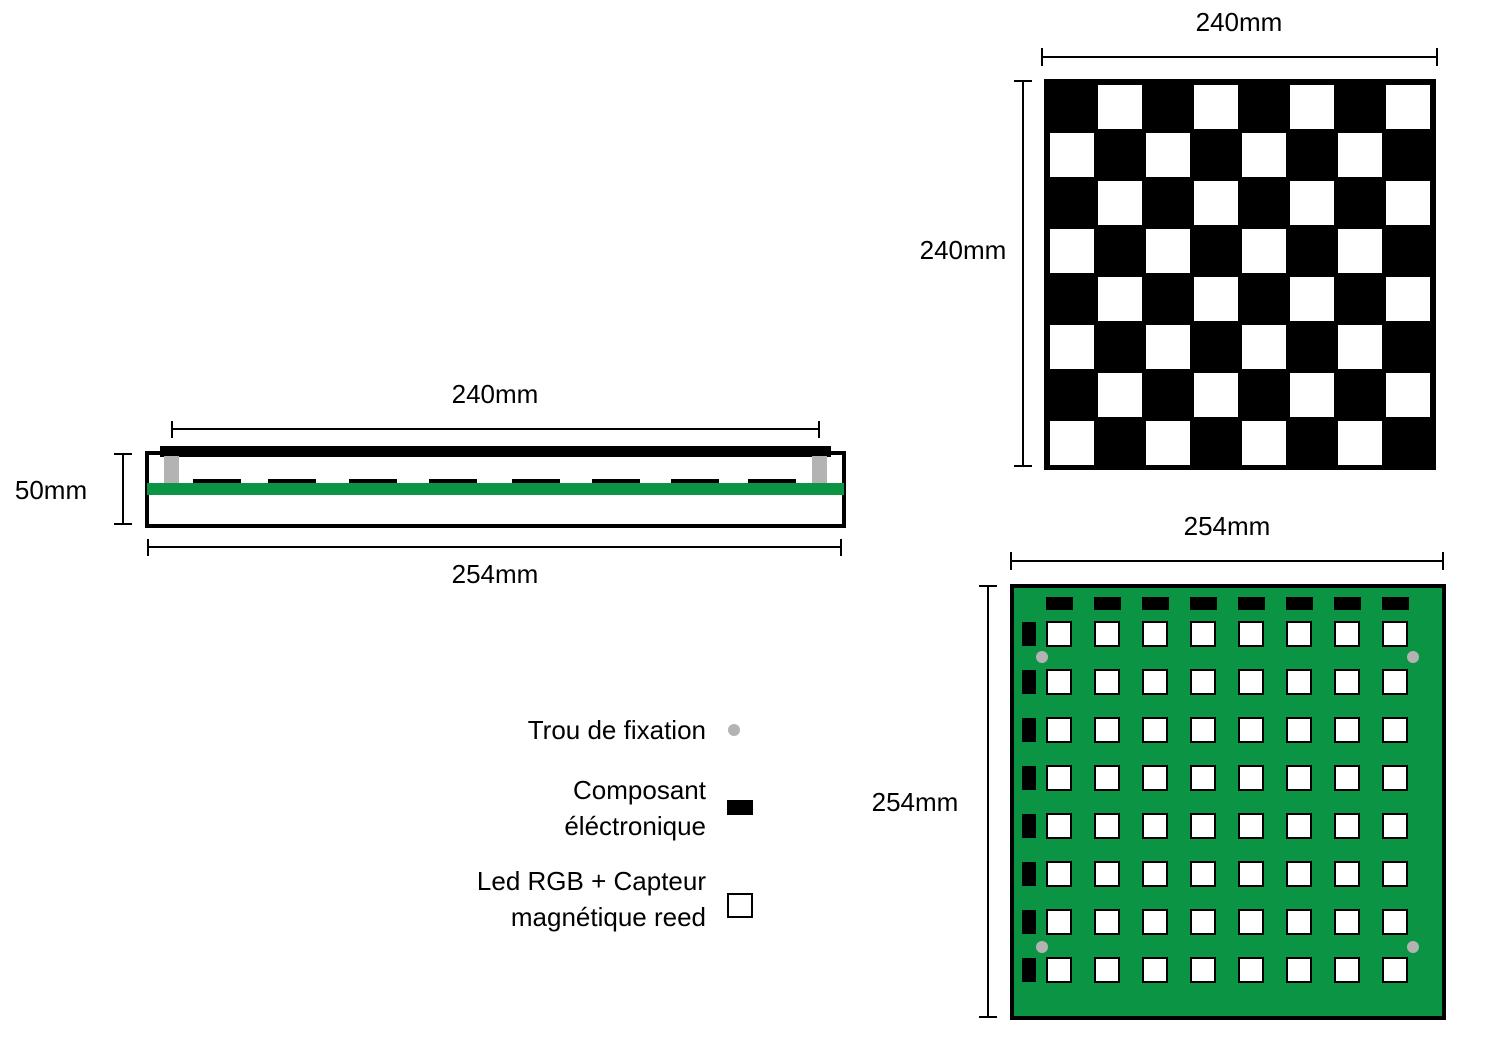 This screenshot has width=1485, height=1061. Describe the element at coordinates (1239, 57) in the screenshot. I see `board-width-dimension` at that location.